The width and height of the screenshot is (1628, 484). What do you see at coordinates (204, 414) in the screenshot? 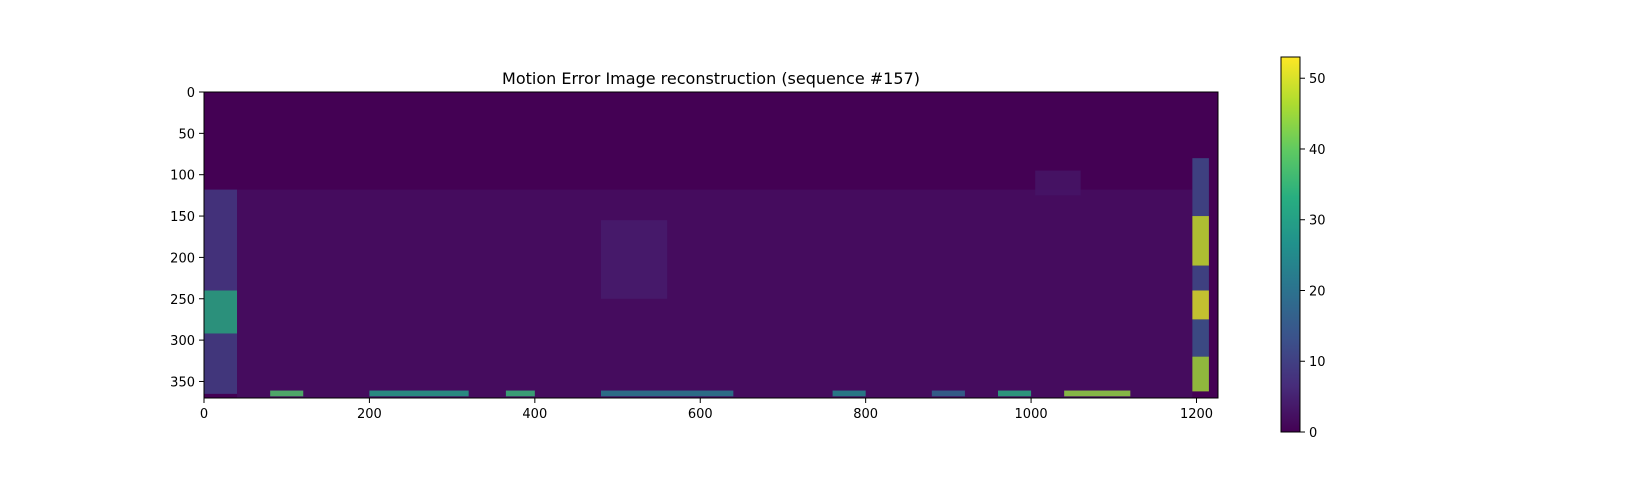
I see `x-tick-label: 0` at bounding box center [204, 414].